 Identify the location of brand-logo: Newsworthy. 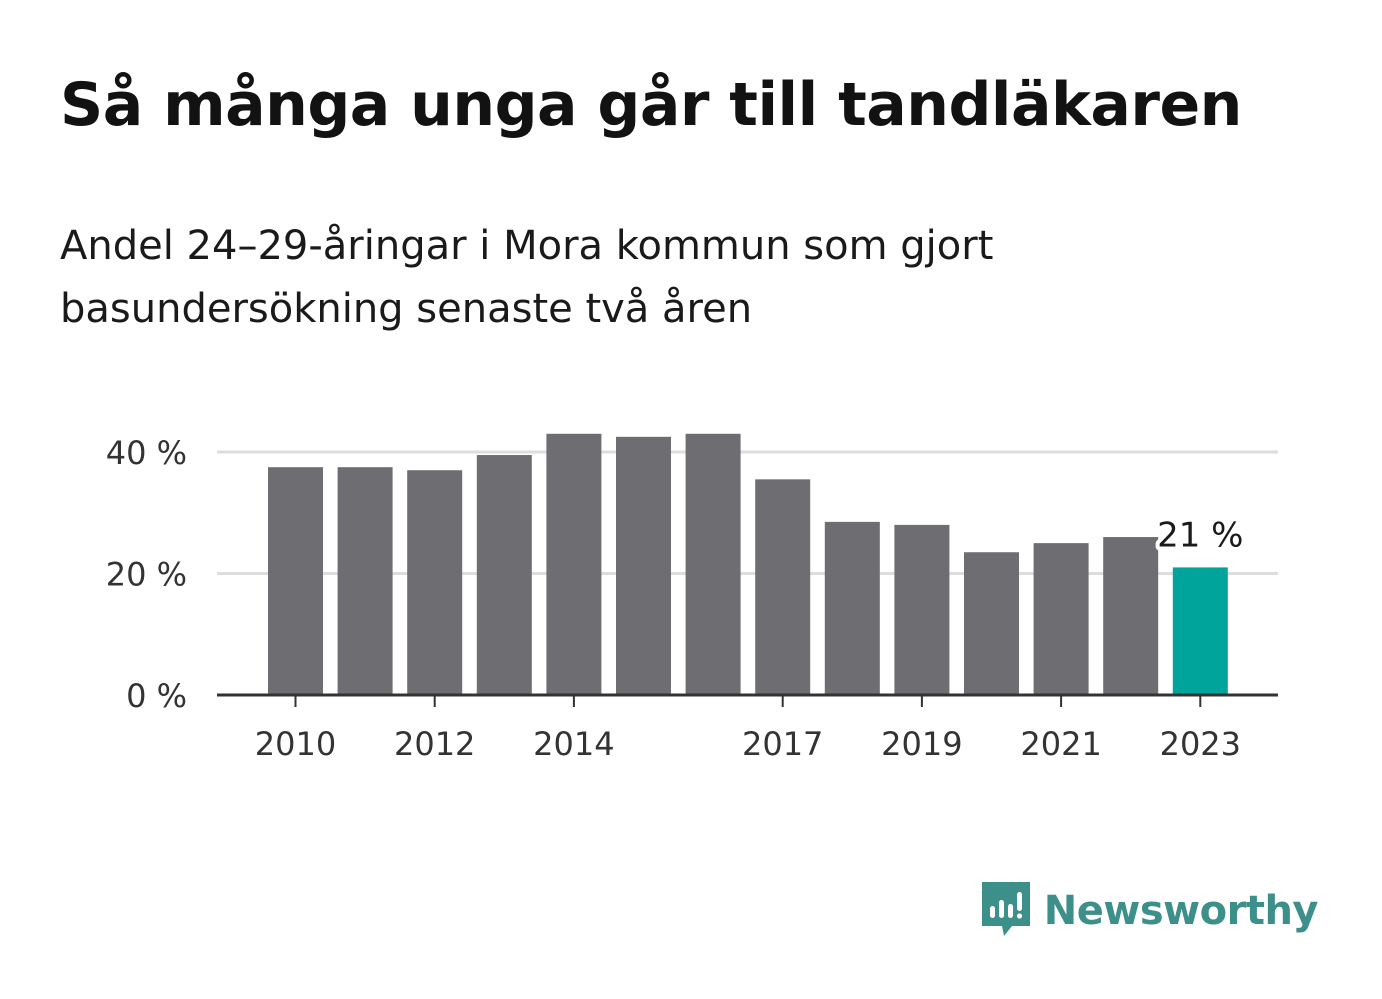
(1148, 911).